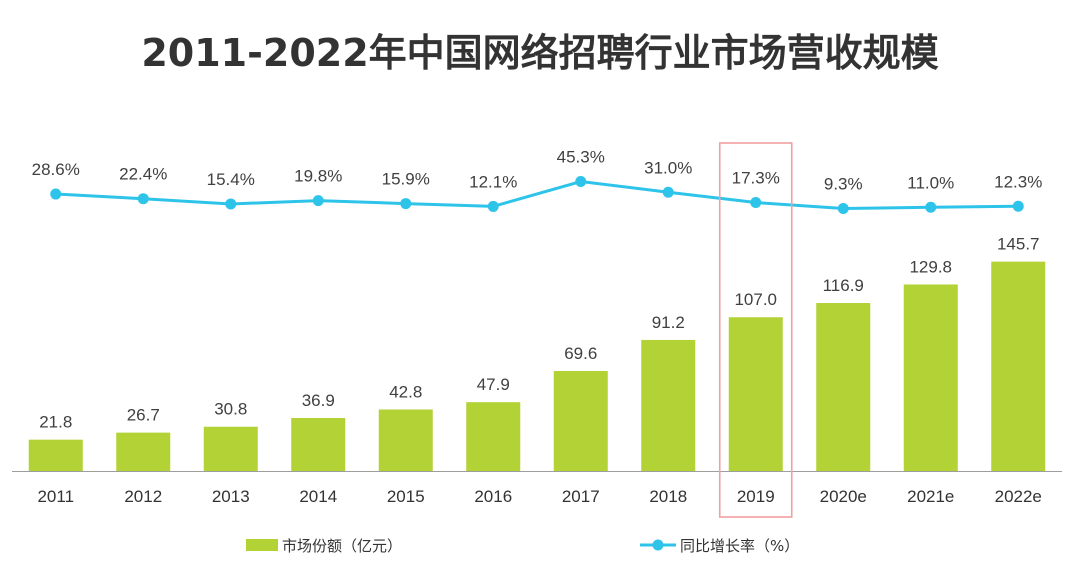 Image resolution: width=1080 pixels, height=568 pixels. Describe the element at coordinates (342, 546) in the screenshot. I see `legend-bar-label: 市场份额（亿元）` at that location.